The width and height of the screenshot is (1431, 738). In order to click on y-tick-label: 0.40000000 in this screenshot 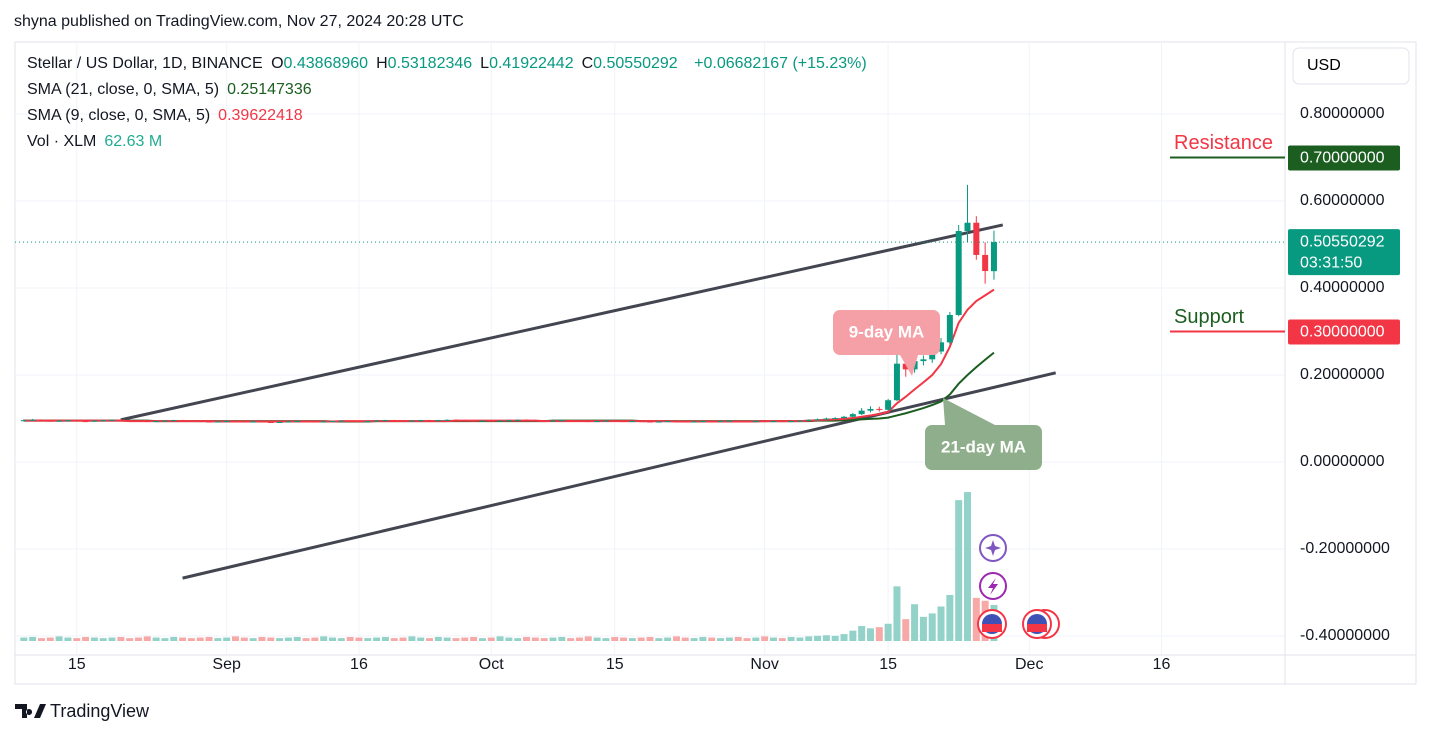, I will do `click(1342, 287)`.